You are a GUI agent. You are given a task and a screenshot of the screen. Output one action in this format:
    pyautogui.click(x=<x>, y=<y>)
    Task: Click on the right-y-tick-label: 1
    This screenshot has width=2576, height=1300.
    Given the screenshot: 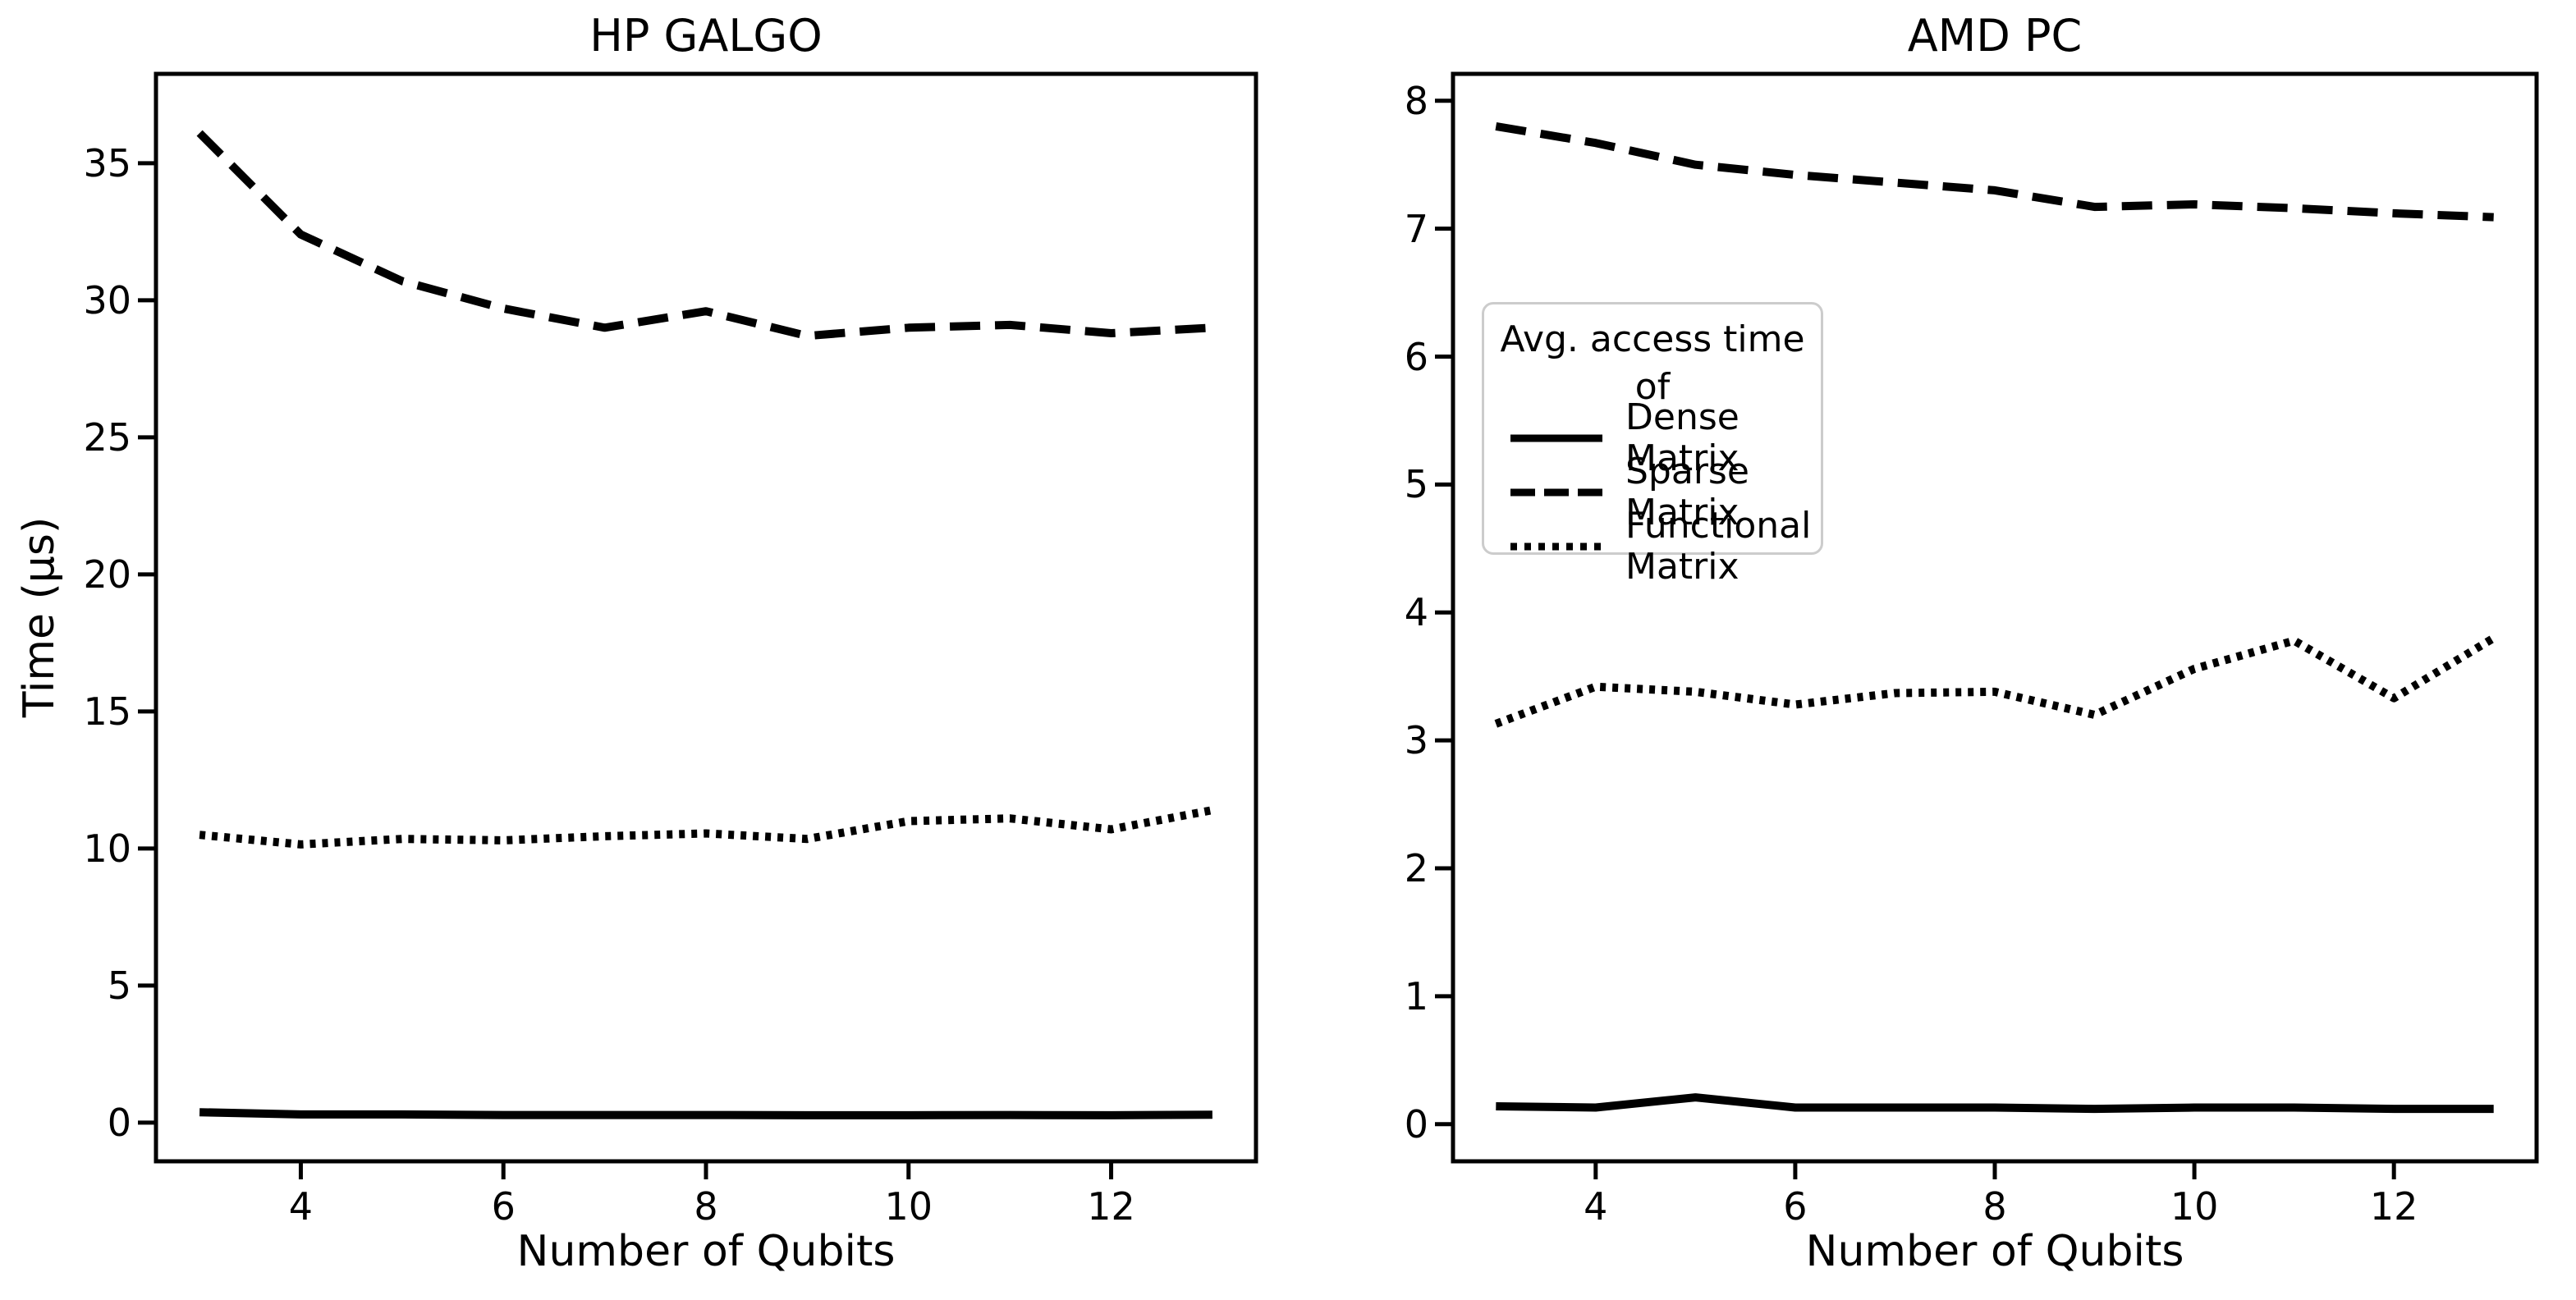 What is the action you would take?
    pyautogui.click(x=1416, y=995)
    